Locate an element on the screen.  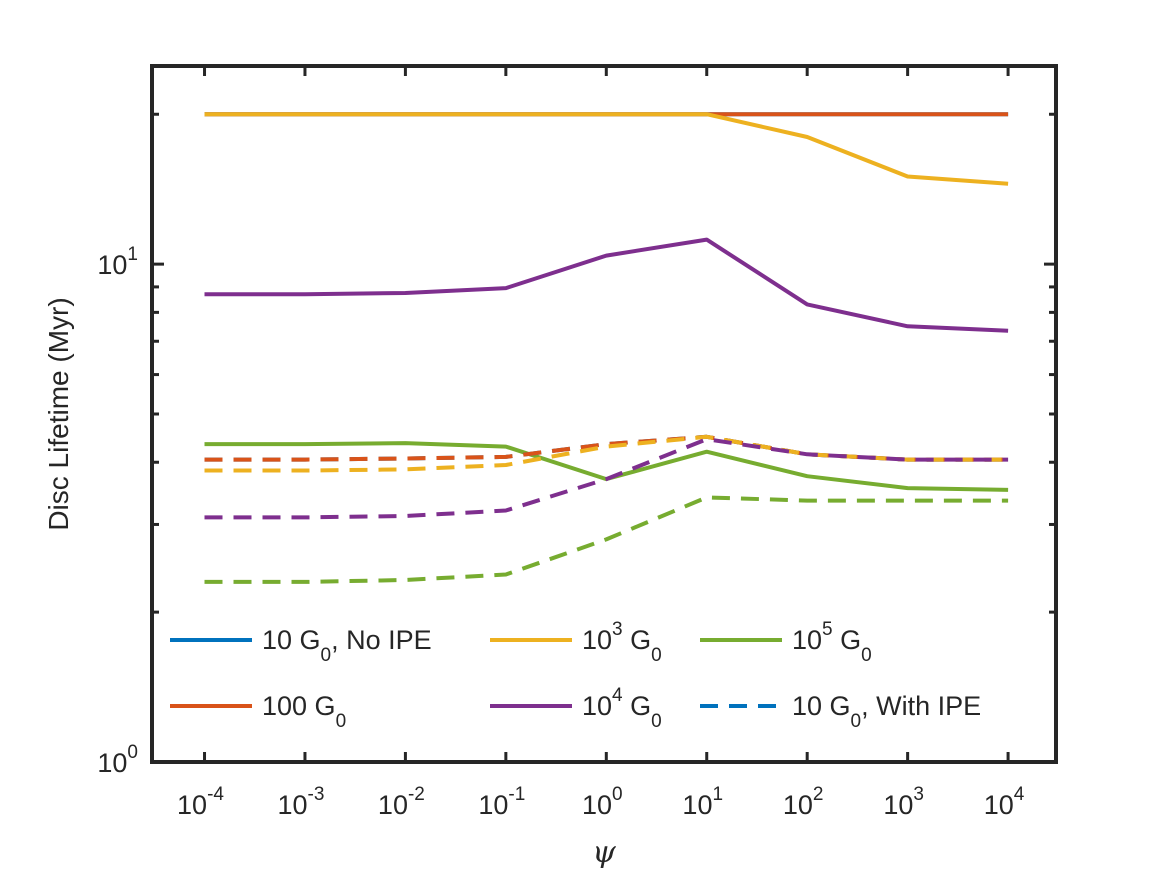
series-line-10-4-g0-with-ipe is located at coordinates (606, 478).